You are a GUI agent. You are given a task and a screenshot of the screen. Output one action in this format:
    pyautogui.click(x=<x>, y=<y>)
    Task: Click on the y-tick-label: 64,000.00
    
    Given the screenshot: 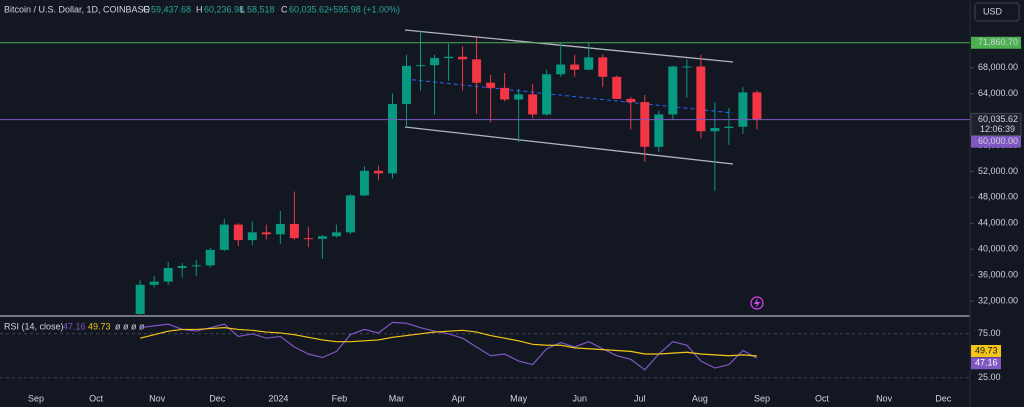 What is the action you would take?
    pyautogui.click(x=998, y=93)
    